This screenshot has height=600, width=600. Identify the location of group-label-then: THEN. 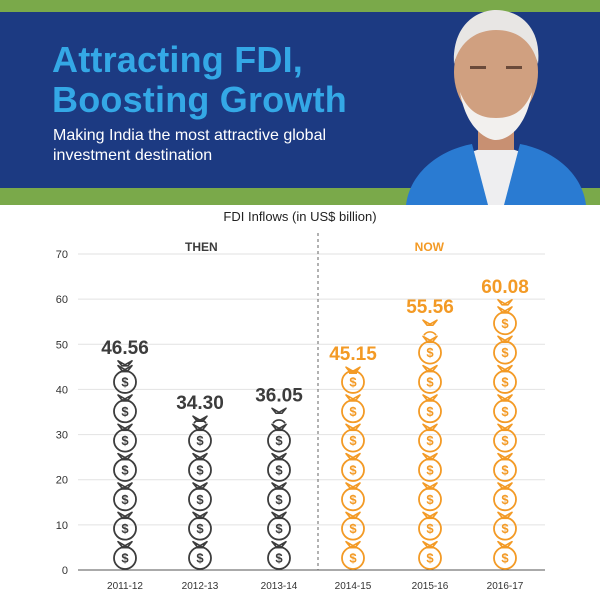
(201, 247).